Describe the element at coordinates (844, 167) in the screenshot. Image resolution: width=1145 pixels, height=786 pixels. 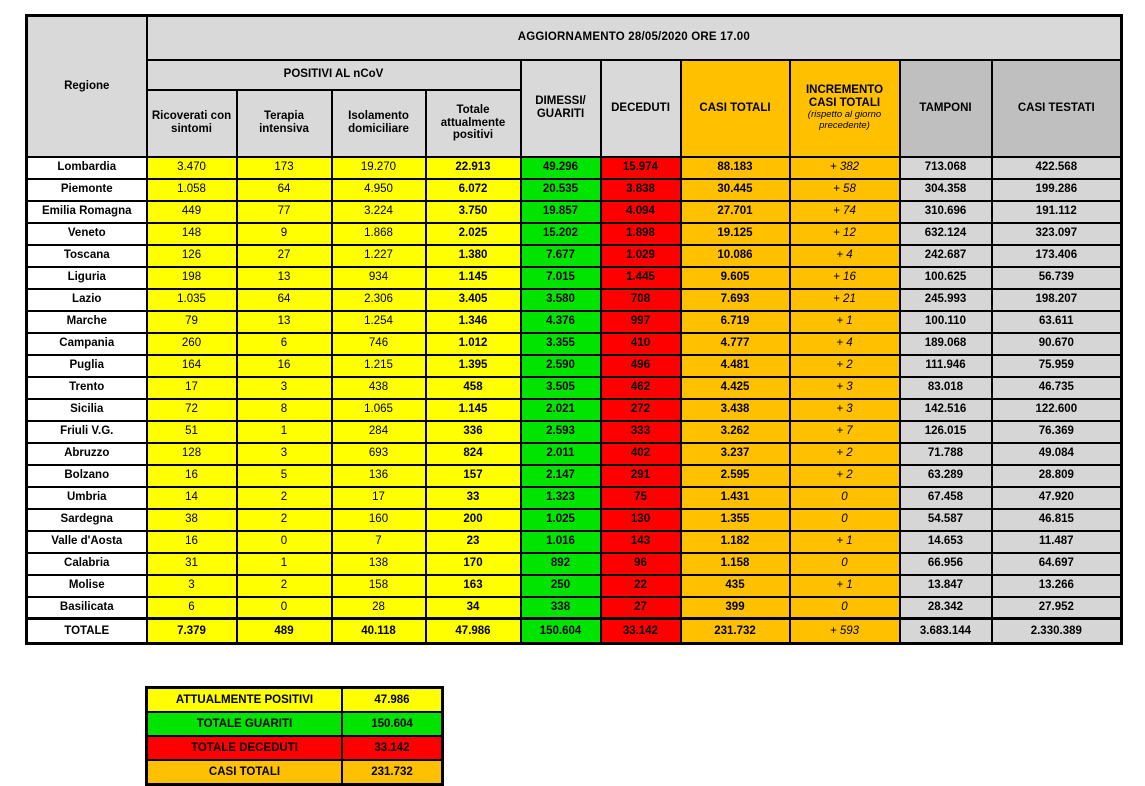
I see `cell-incremento-casi-totali: + 382` at that location.